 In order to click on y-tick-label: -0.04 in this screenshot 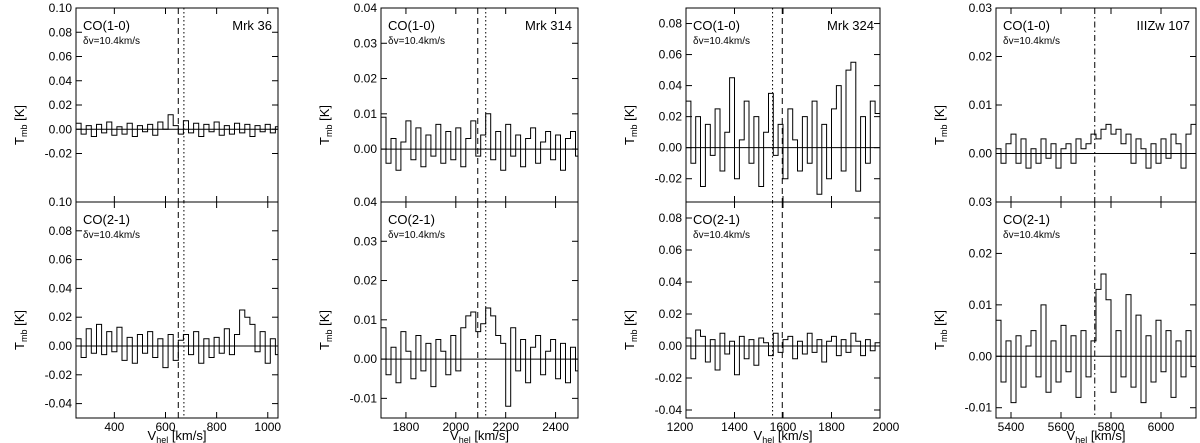, I will do `click(669, 410)`.